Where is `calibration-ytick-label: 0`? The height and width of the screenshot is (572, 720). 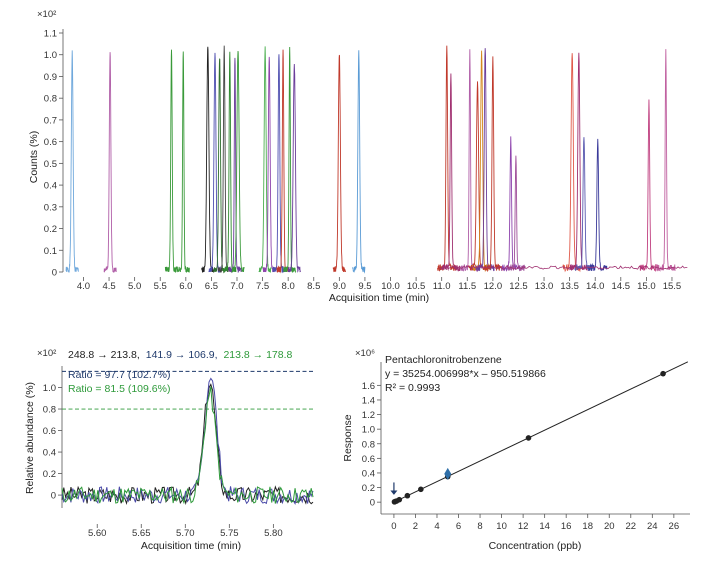 calibration-ytick-label: 0 is located at coordinates (372, 503).